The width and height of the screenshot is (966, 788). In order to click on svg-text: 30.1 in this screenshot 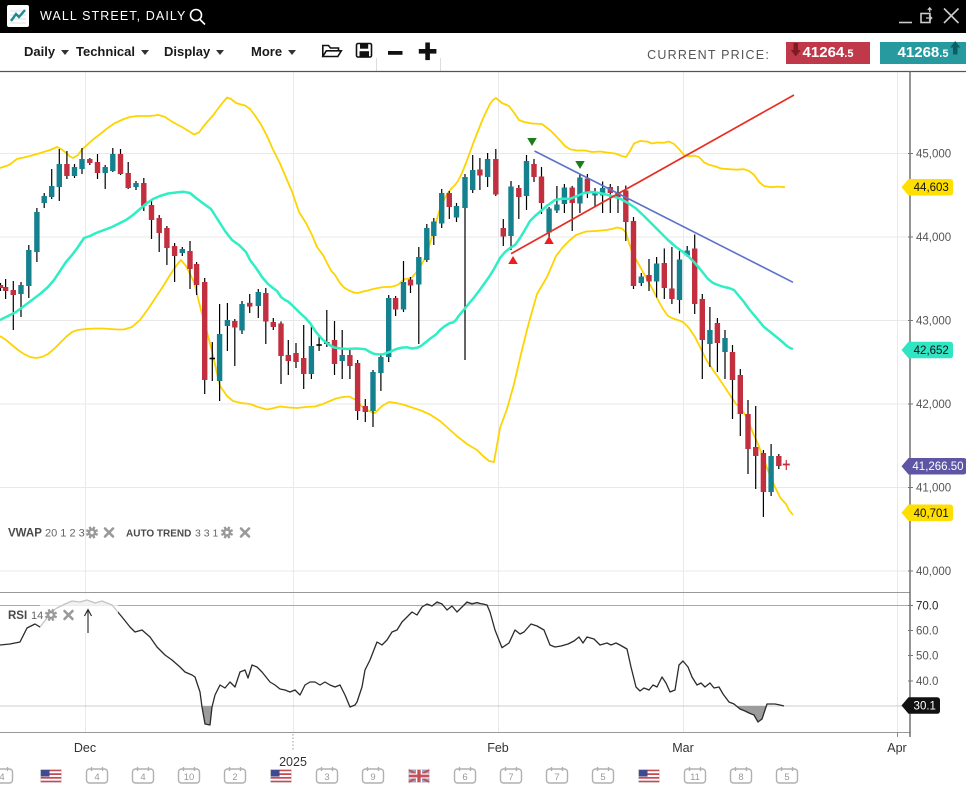, I will do `click(925, 707)`.